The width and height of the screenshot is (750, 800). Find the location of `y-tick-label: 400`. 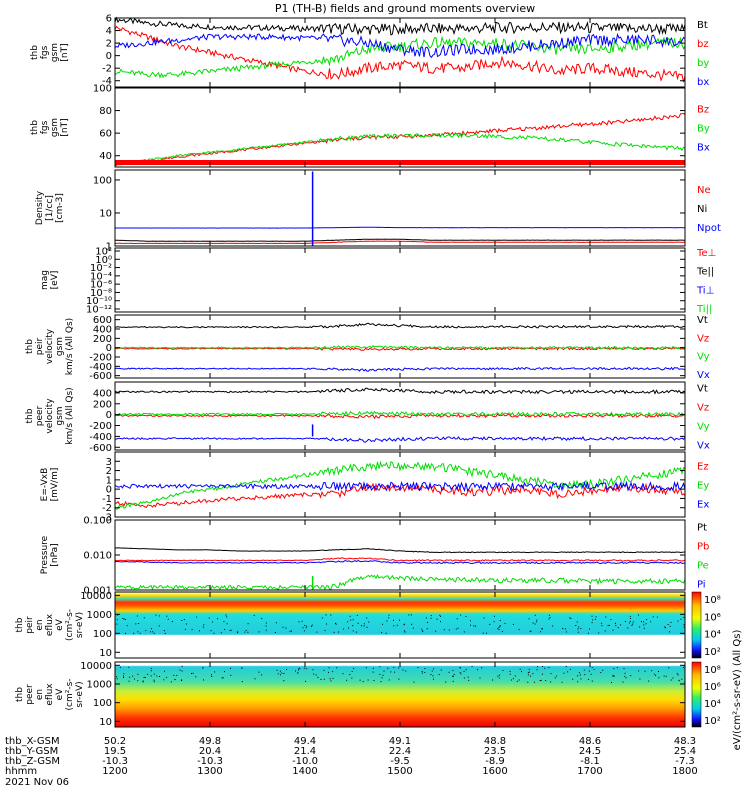

y-tick-label: 400 is located at coordinates (102, 330).